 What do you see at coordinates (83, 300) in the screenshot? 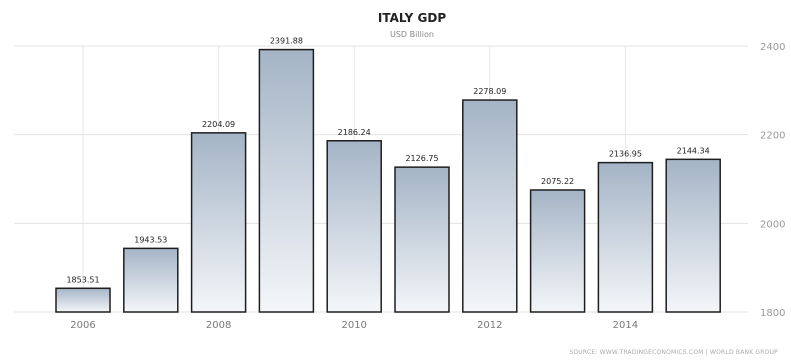
I see `bar-2006` at bounding box center [83, 300].